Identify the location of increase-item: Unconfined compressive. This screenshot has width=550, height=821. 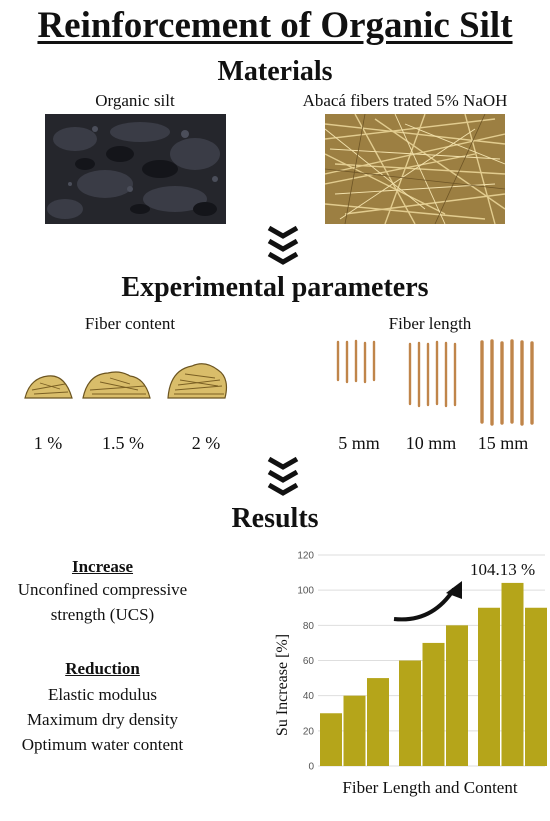
(102, 589).